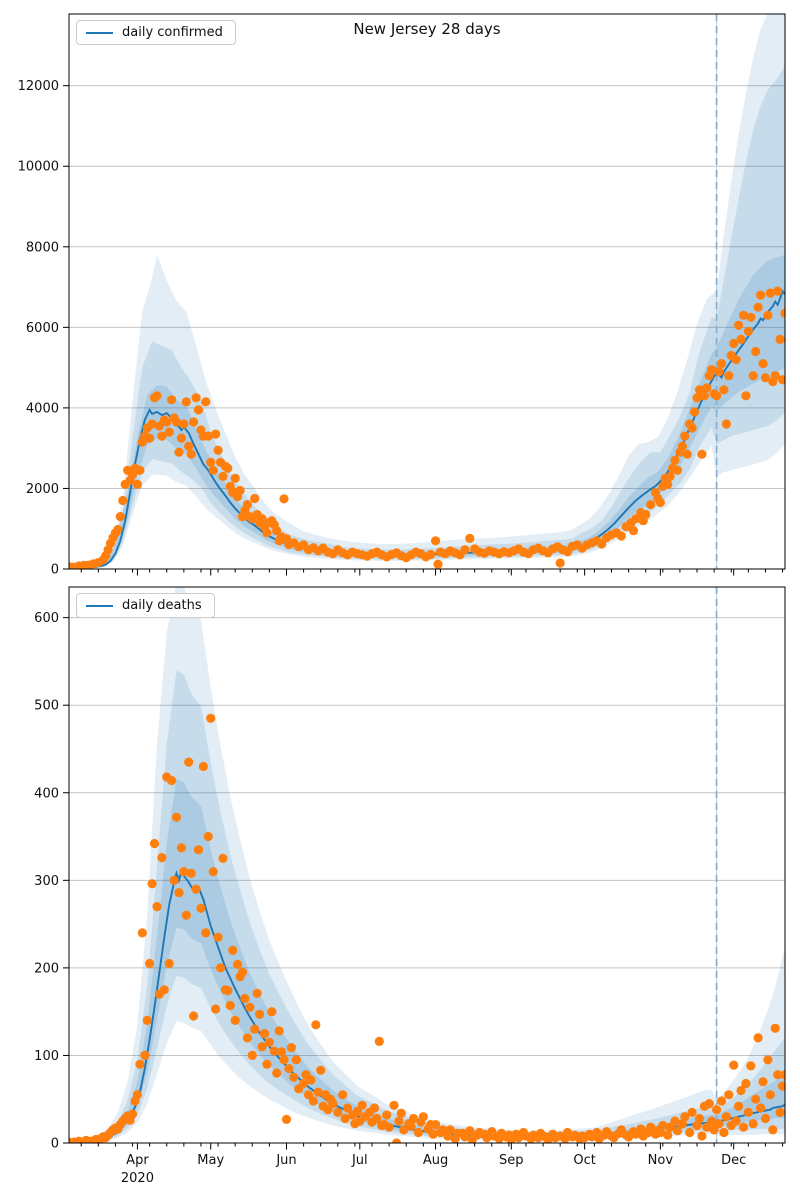 This screenshot has width=800, height=1200. I want to click on y-tick-label: 600, so click(46, 618).